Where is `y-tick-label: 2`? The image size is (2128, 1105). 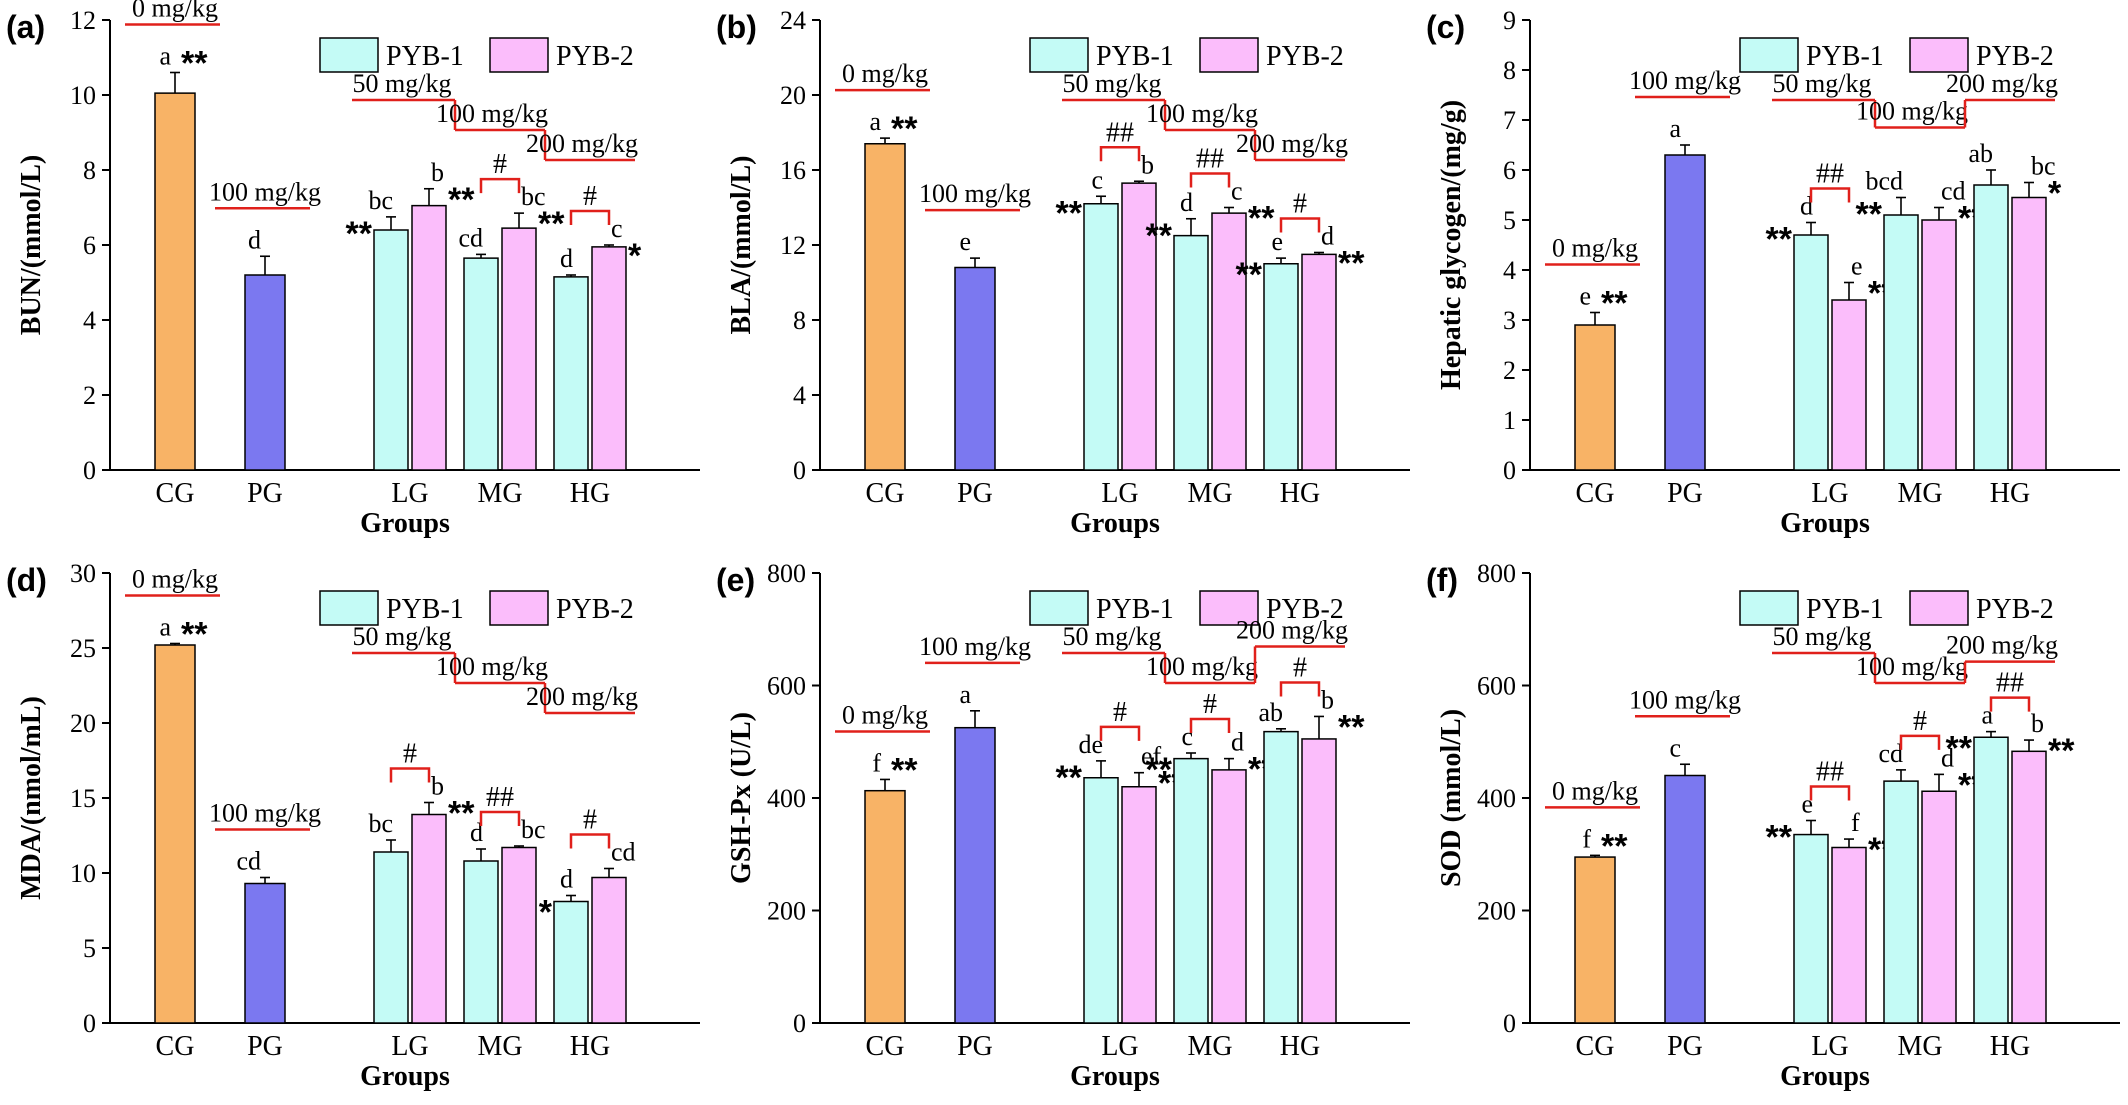 y-tick-label: 2 is located at coordinates (89, 395).